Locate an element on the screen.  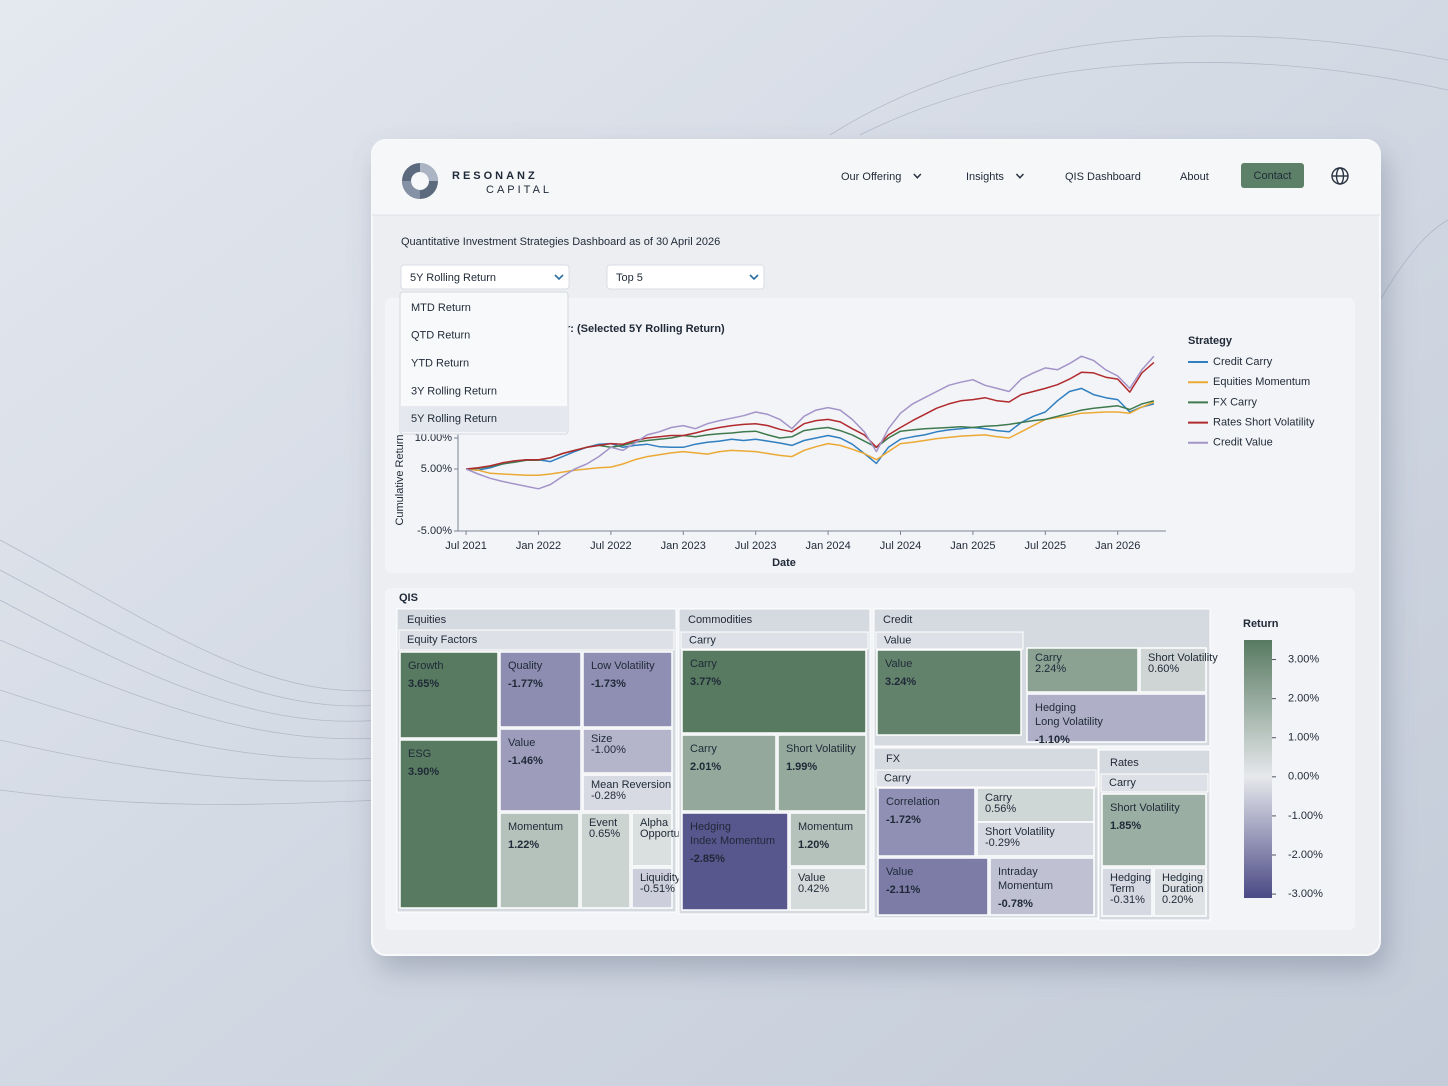
x-tick-label: Jul 2025 is located at coordinates (1046, 546).